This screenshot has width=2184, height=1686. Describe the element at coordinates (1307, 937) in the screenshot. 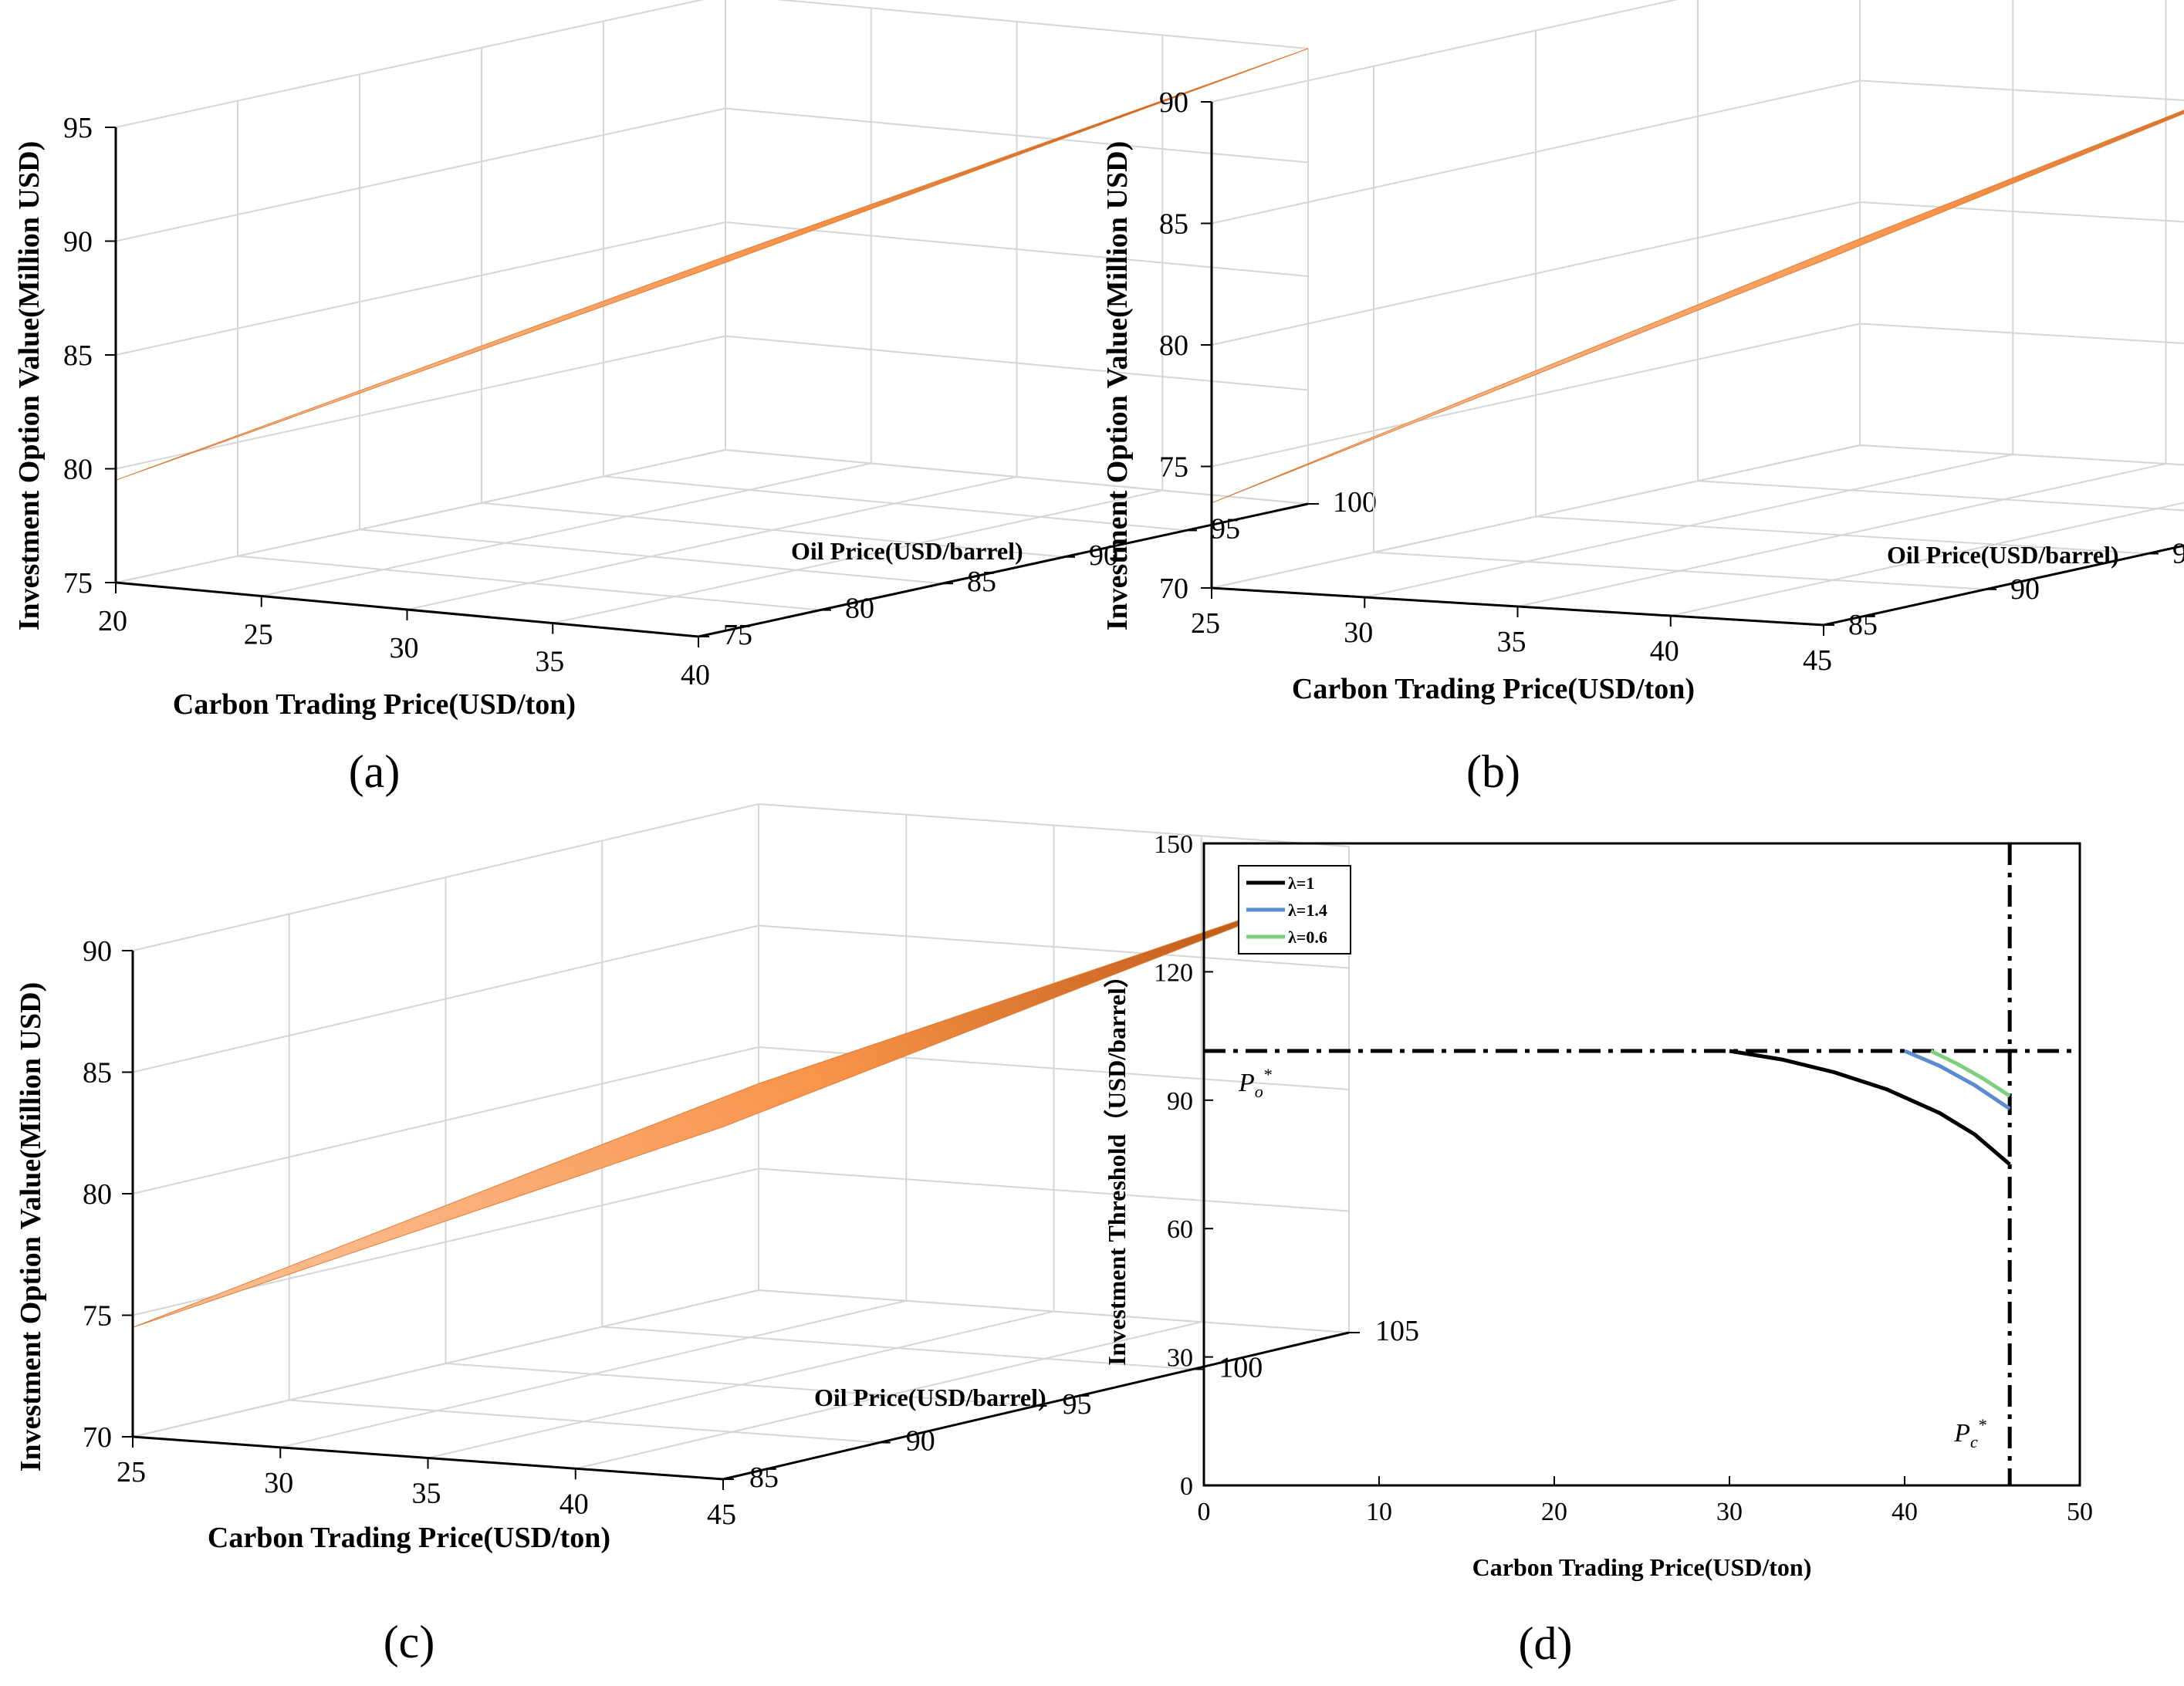

I see `legend-label: λ=0.6` at that location.